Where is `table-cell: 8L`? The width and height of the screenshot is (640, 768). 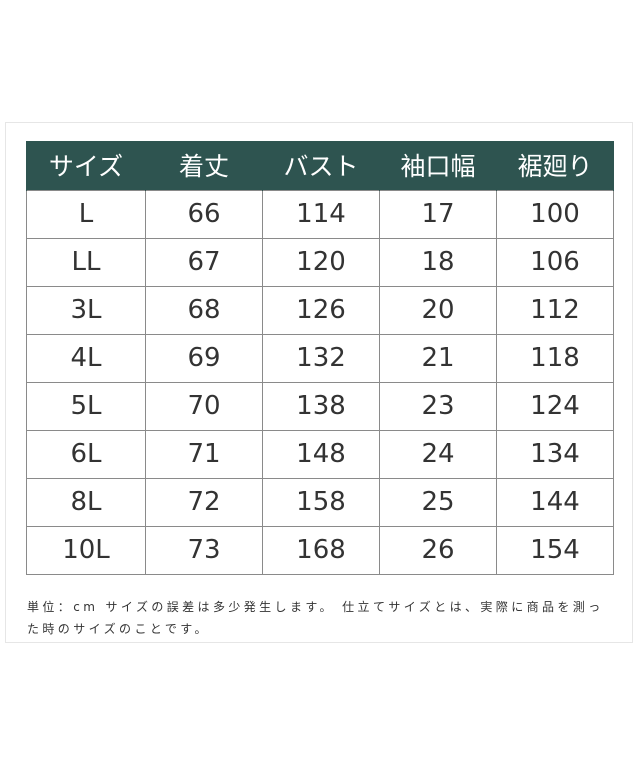
table-cell: 8L is located at coordinates (86, 502).